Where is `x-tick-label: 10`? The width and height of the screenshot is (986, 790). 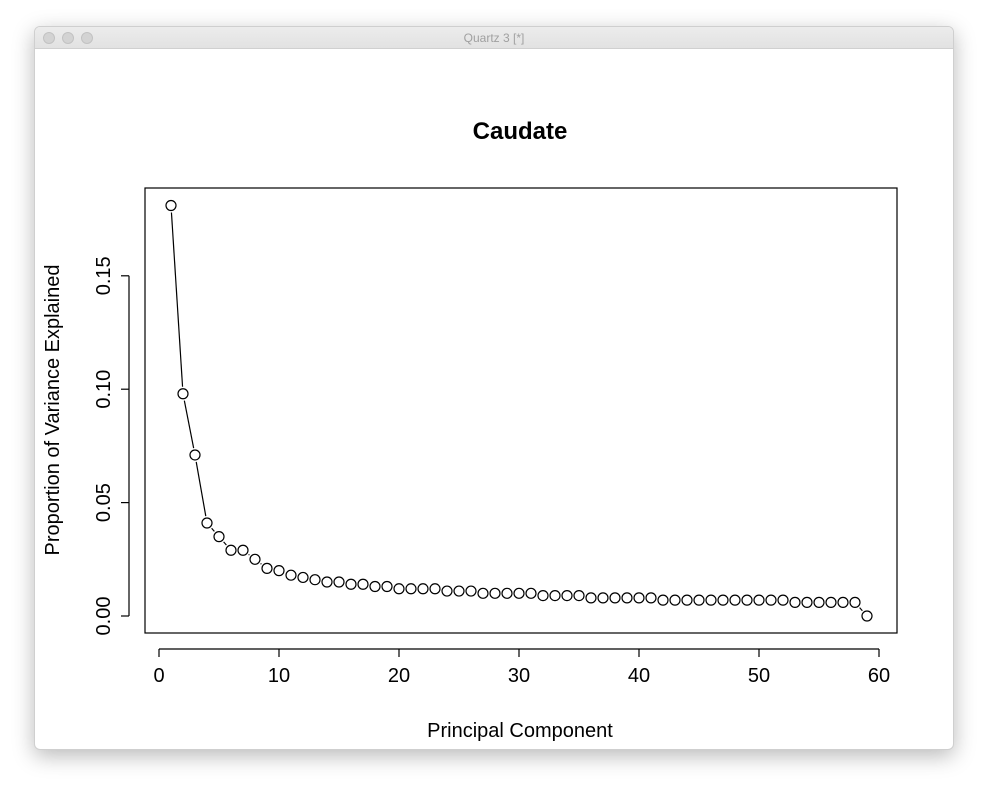 x-tick-label: 10 is located at coordinates (279, 676).